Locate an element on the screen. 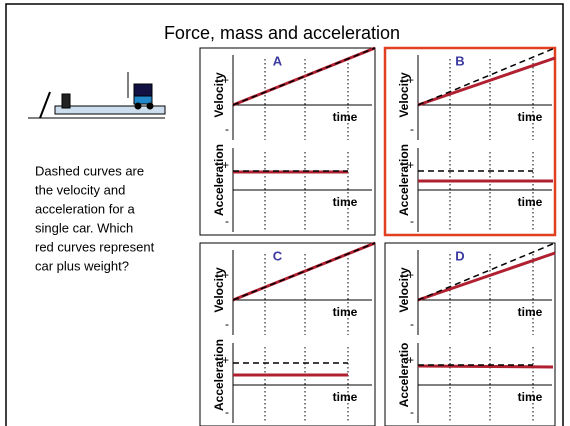 This screenshot has height=426, width=570. title: Force, mass and acceleration is located at coordinates (282, 33).